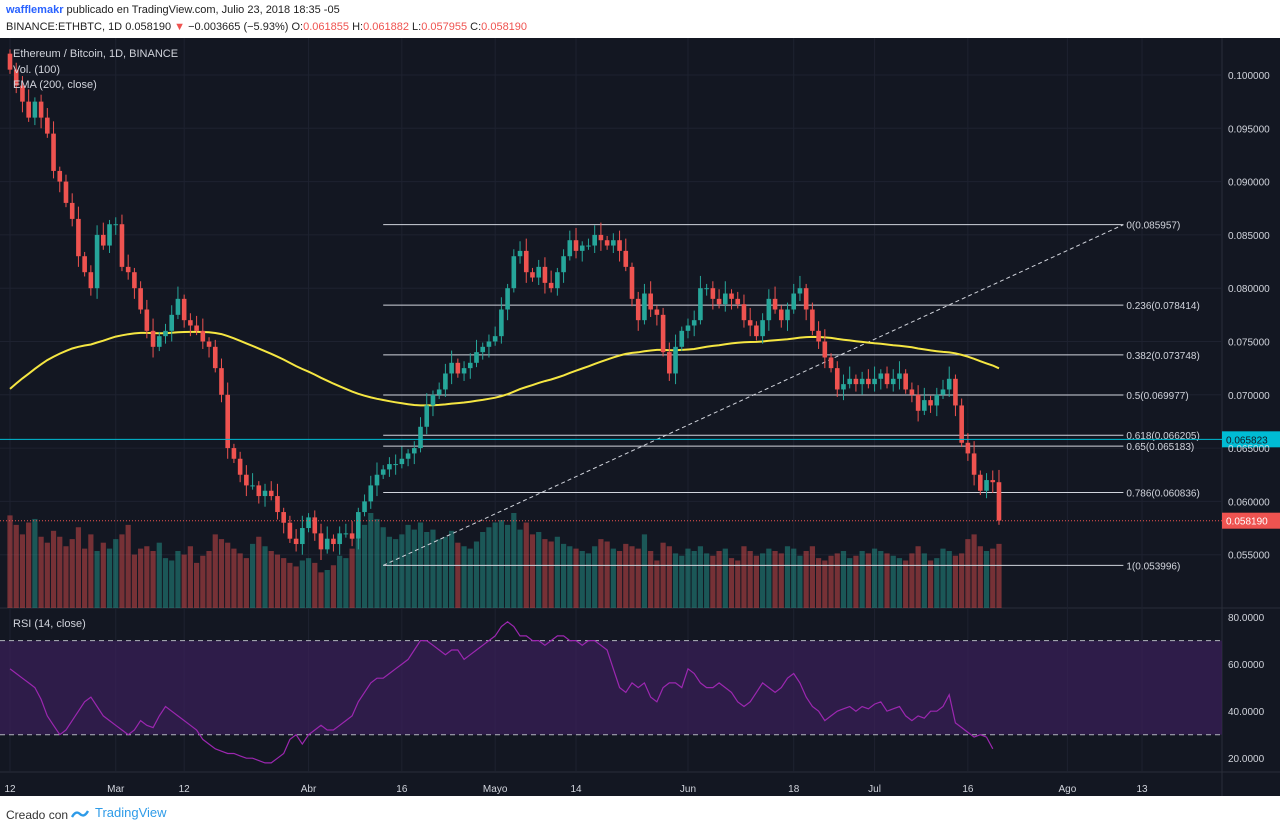 Image resolution: width=1280 pixels, height=832 pixels. Describe the element at coordinates (1246, 618) in the screenshot. I see `rsi-axis-tick: 80.0000` at that location.